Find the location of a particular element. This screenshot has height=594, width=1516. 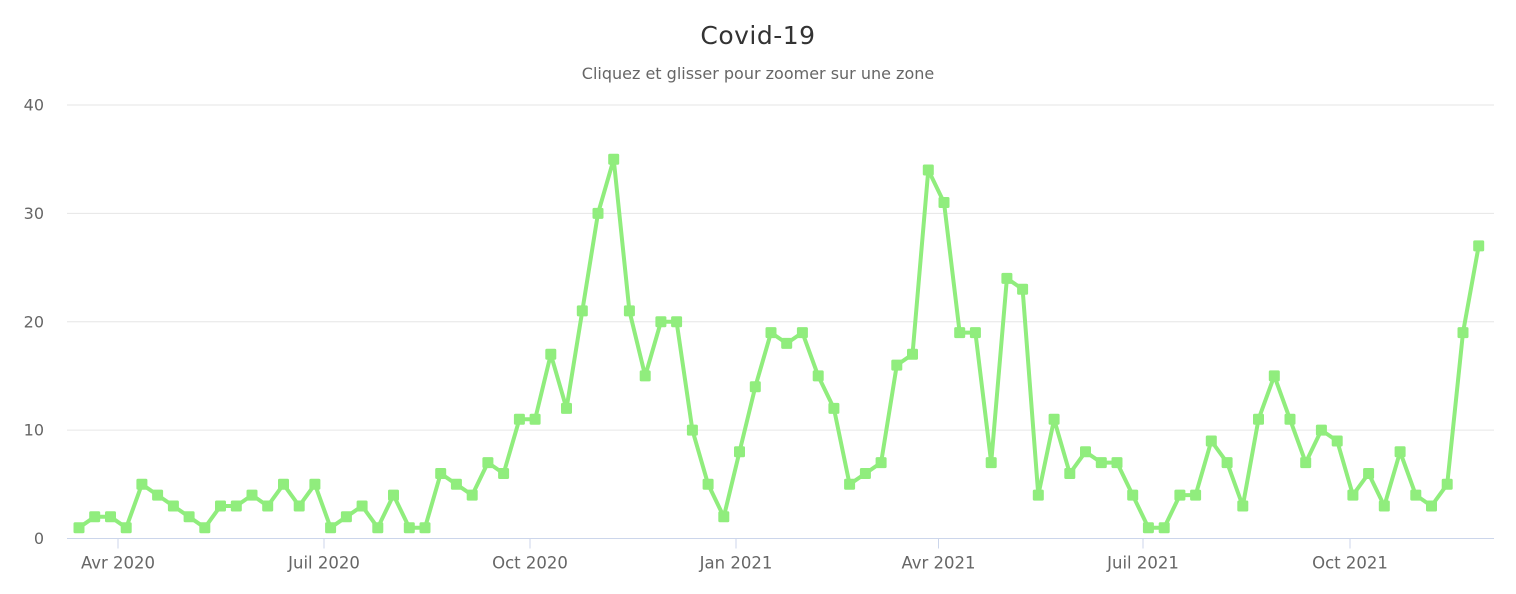

chart-title: Covid-19 is located at coordinates (758, 35).